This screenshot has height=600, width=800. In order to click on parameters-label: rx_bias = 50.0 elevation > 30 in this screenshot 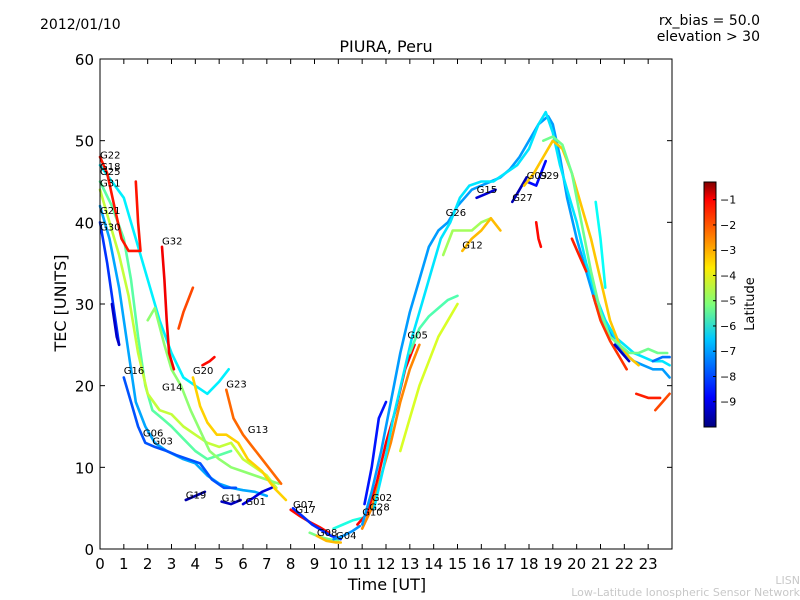, I will do `click(708, 29)`.